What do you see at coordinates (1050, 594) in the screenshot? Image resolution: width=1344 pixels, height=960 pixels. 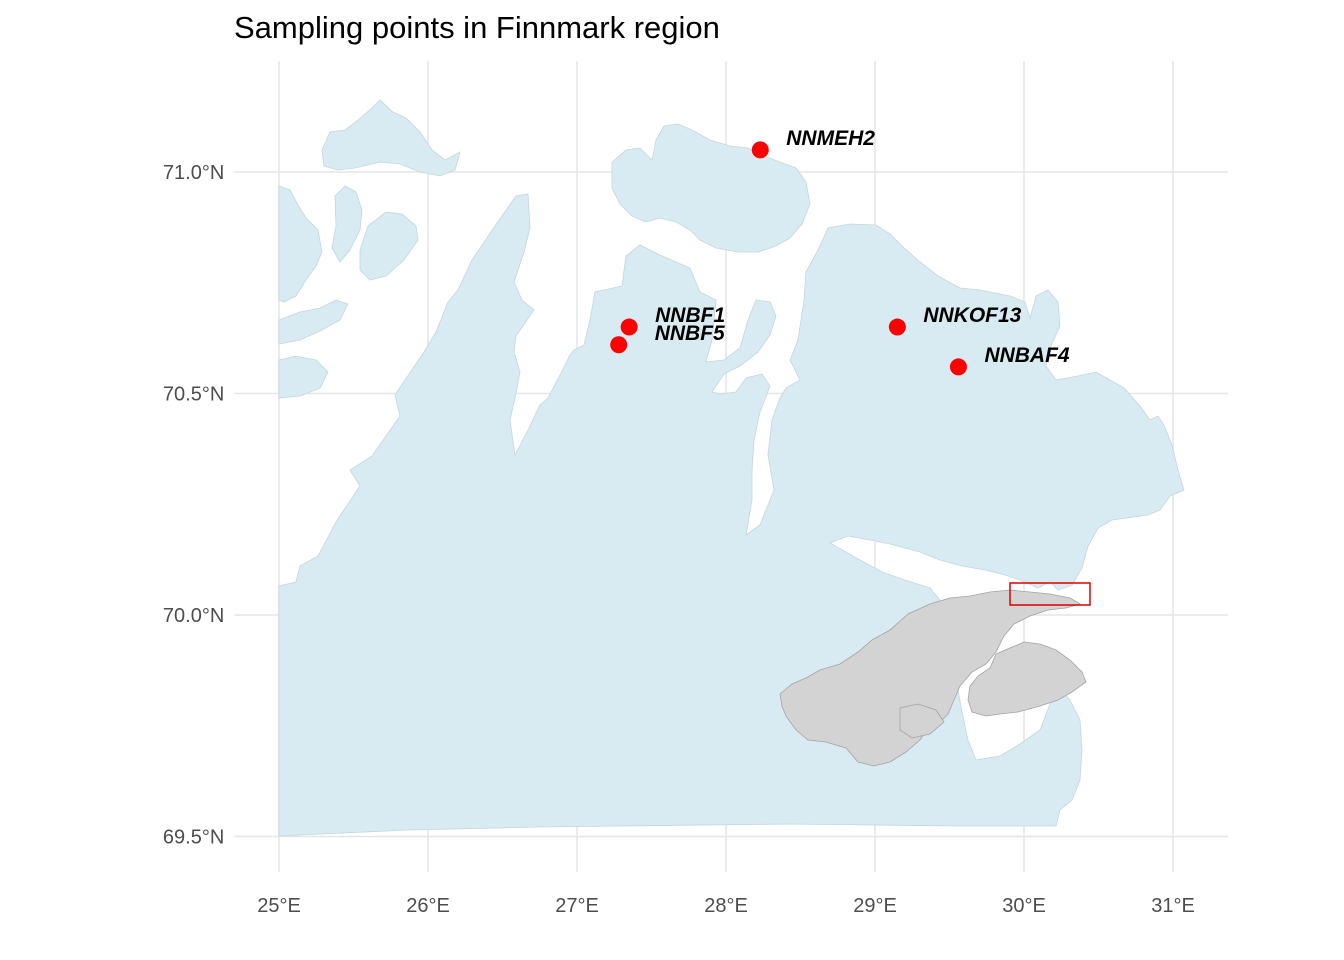 I see `inset-region-box` at bounding box center [1050, 594].